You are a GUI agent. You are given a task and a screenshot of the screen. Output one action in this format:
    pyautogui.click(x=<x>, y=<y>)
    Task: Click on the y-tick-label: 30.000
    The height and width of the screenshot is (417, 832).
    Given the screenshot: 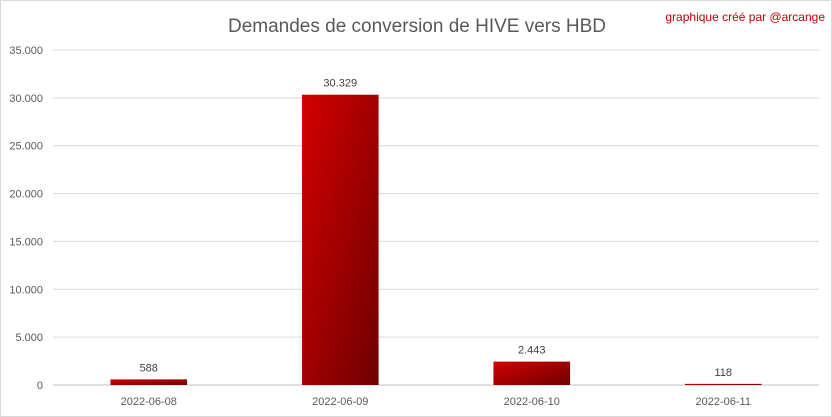 What is the action you would take?
    pyautogui.click(x=26, y=99)
    